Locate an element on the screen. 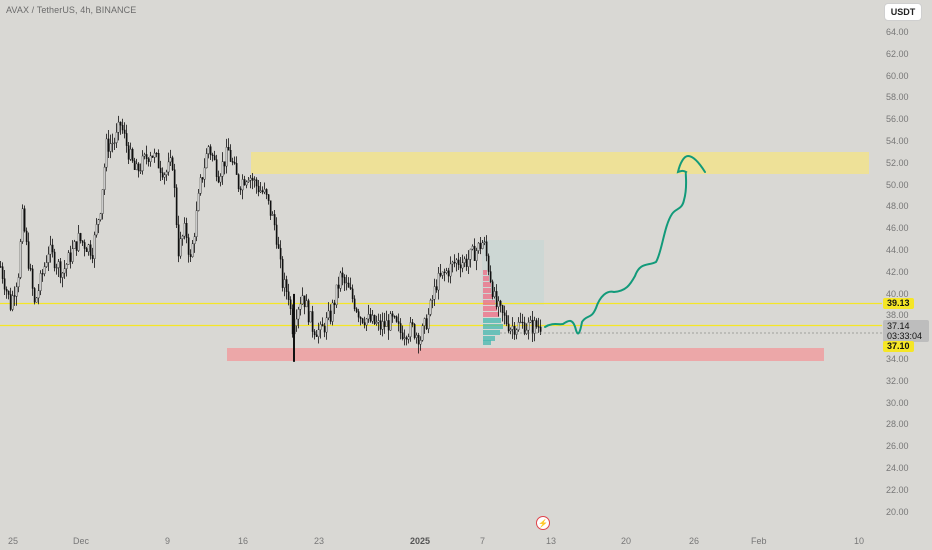 The height and width of the screenshot is (550, 932). currency-button: USDT is located at coordinates (903, 12).